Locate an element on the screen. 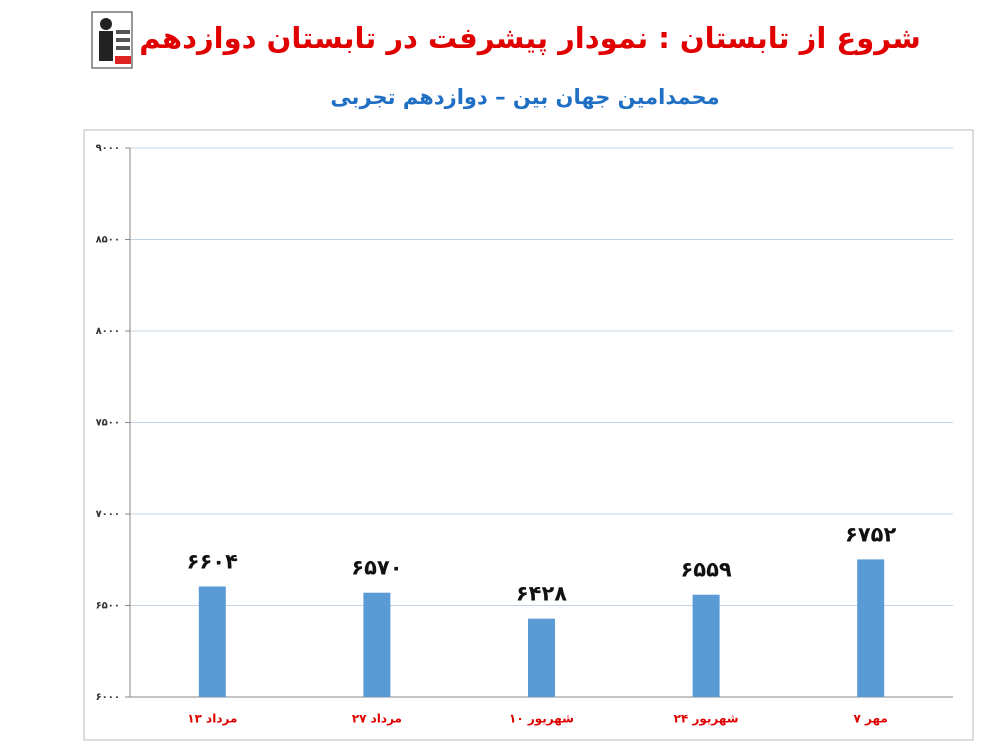 The width and height of the screenshot is (994, 751). data-label: ۶۴۲۸ is located at coordinates (541, 594).